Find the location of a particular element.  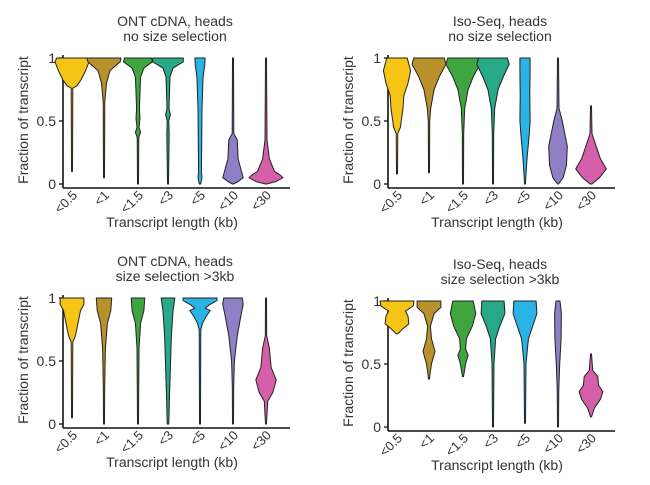

chart-title: Iso-Seq, heads size selection >3kb is located at coordinates (500, 272).